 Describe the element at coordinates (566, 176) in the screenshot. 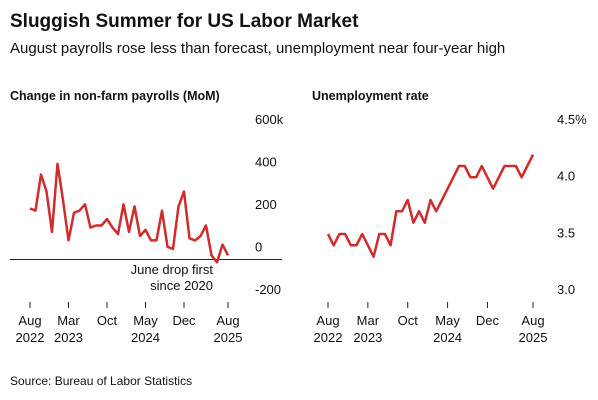

I see `y-tick-label: 4.0` at that location.